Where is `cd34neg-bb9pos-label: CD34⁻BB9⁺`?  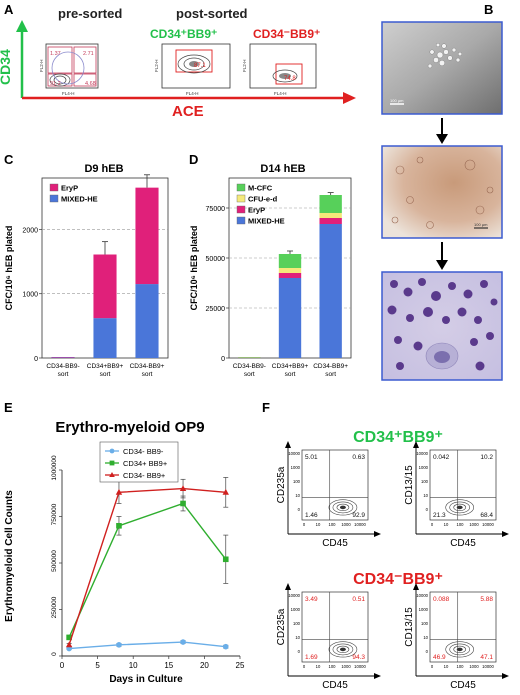
cd34neg-bb9pos-label: CD34⁻BB9⁺ is located at coordinates (286, 34).